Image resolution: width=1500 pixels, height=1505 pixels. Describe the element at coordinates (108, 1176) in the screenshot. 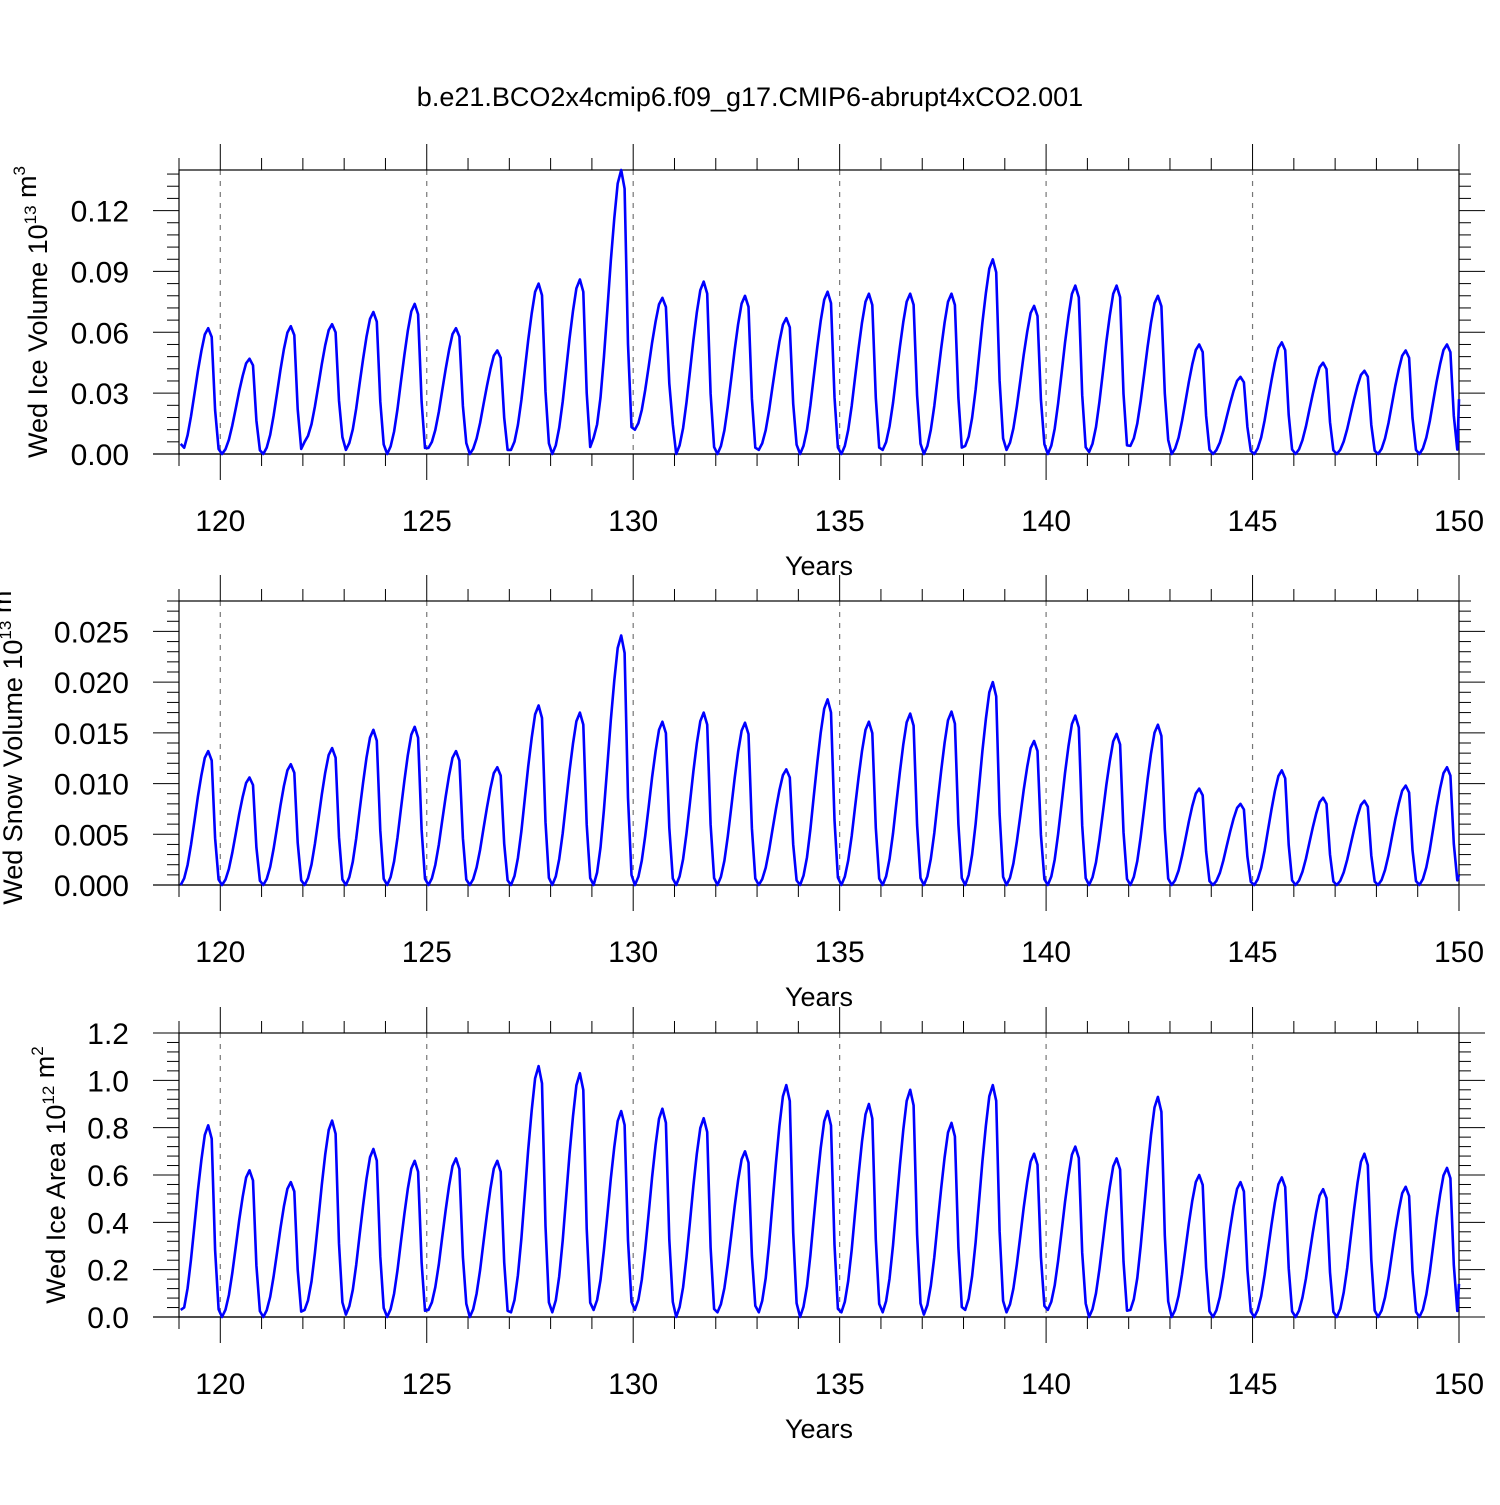

I see `y-tick-label: 0.6` at that location.